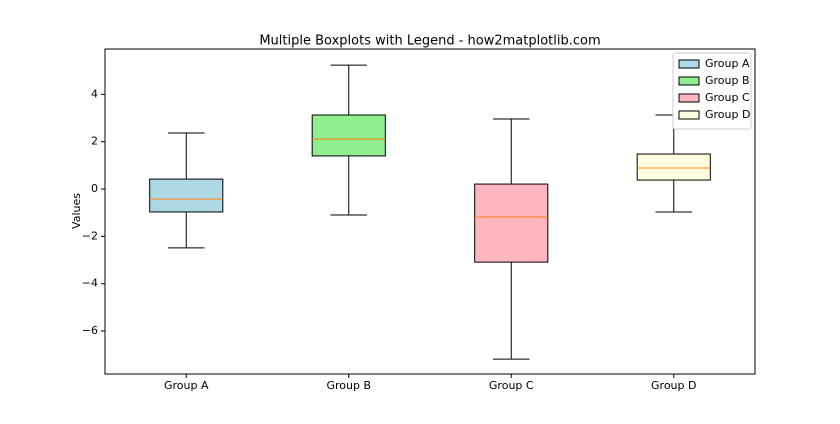 Image resolution: width=840 pixels, height=424 pixels. Describe the element at coordinates (727, 63) in the screenshot. I see `legend-label: Group A` at that location.